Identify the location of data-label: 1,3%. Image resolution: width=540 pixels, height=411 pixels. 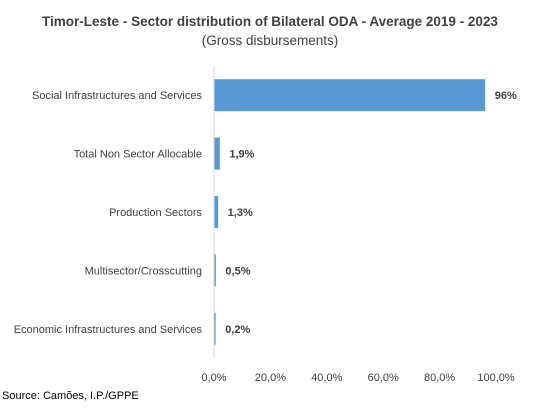
(240, 213).